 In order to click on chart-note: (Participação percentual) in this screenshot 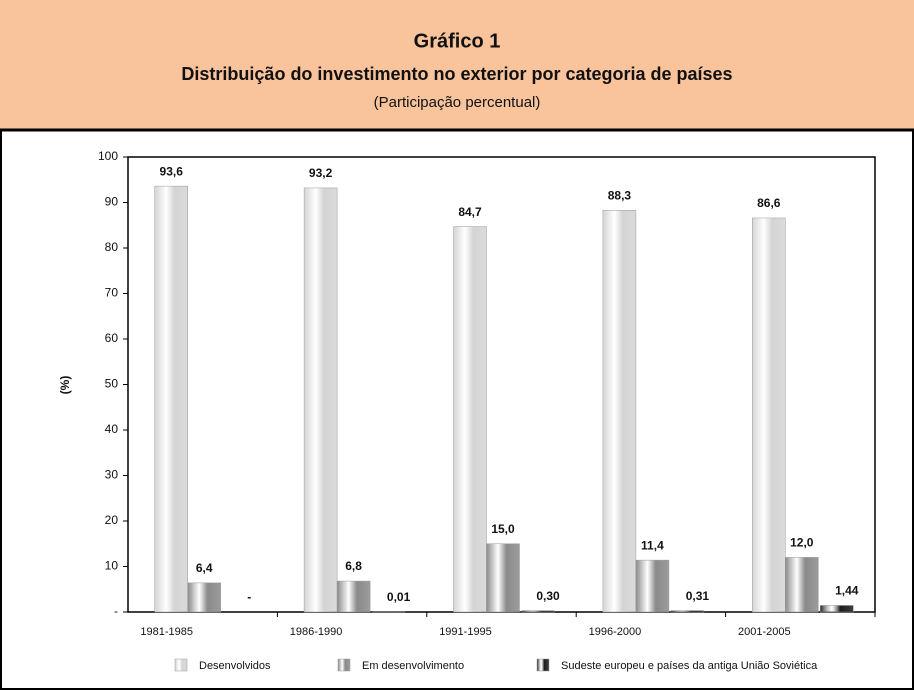, I will do `click(457, 102)`.